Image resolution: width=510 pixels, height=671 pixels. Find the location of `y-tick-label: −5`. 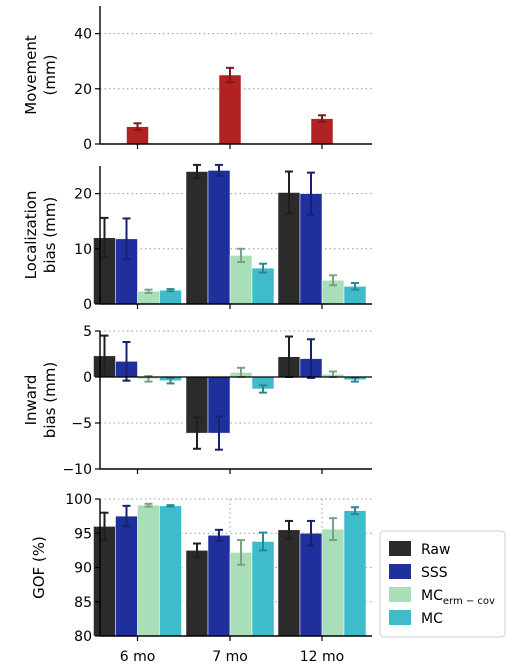

y-tick-label: −5 is located at coordinates (81, 424).